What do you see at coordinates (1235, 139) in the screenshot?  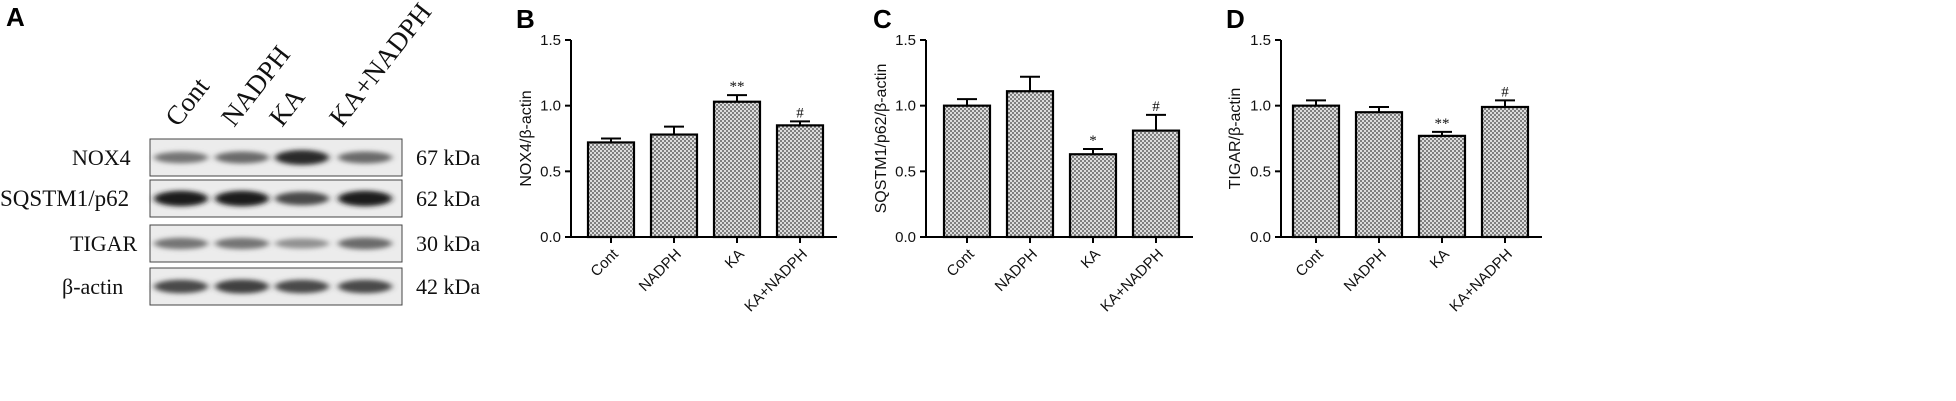 I see `y-axis-label: TIGAR/β-actin` at bounding box center [1235, 139].